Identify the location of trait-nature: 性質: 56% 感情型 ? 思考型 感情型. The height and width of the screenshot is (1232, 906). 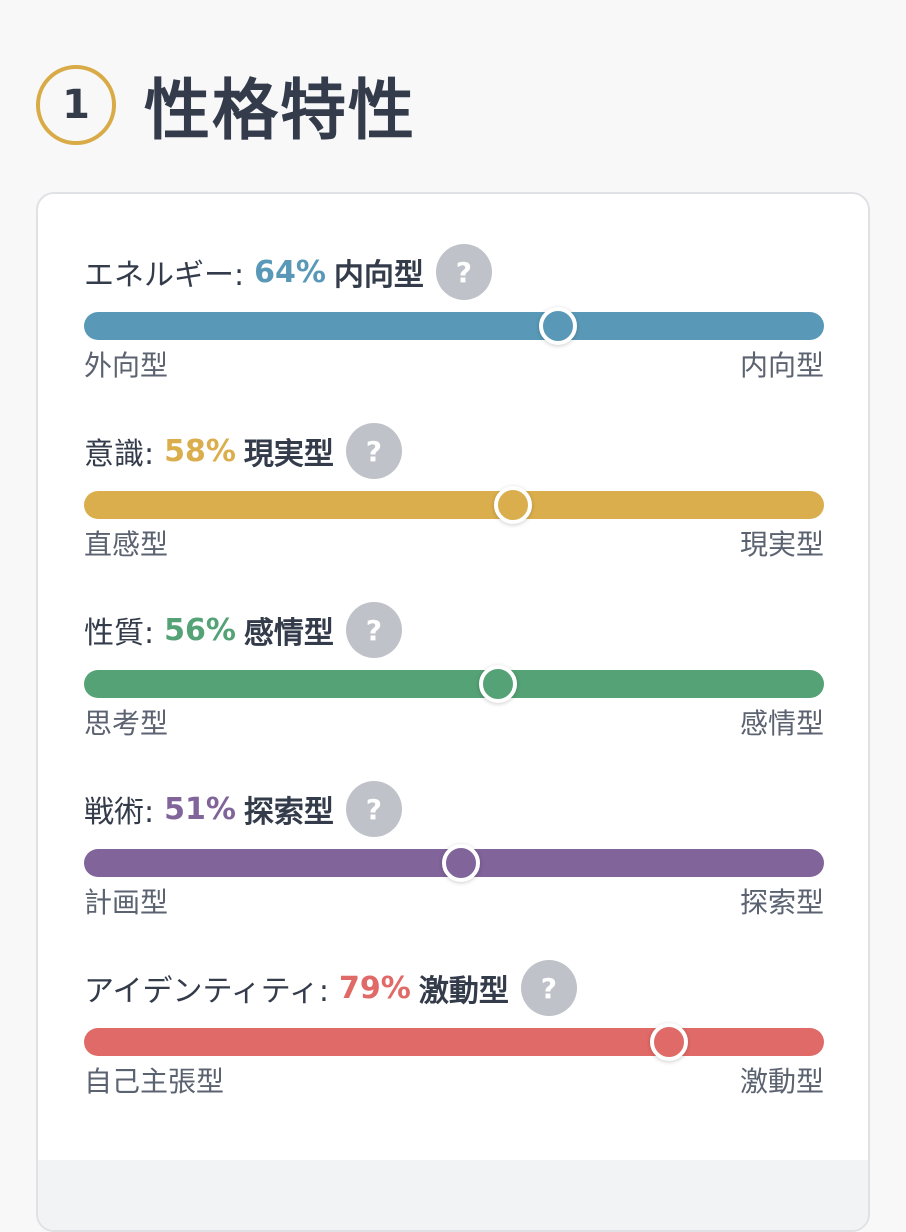
(454, 677).